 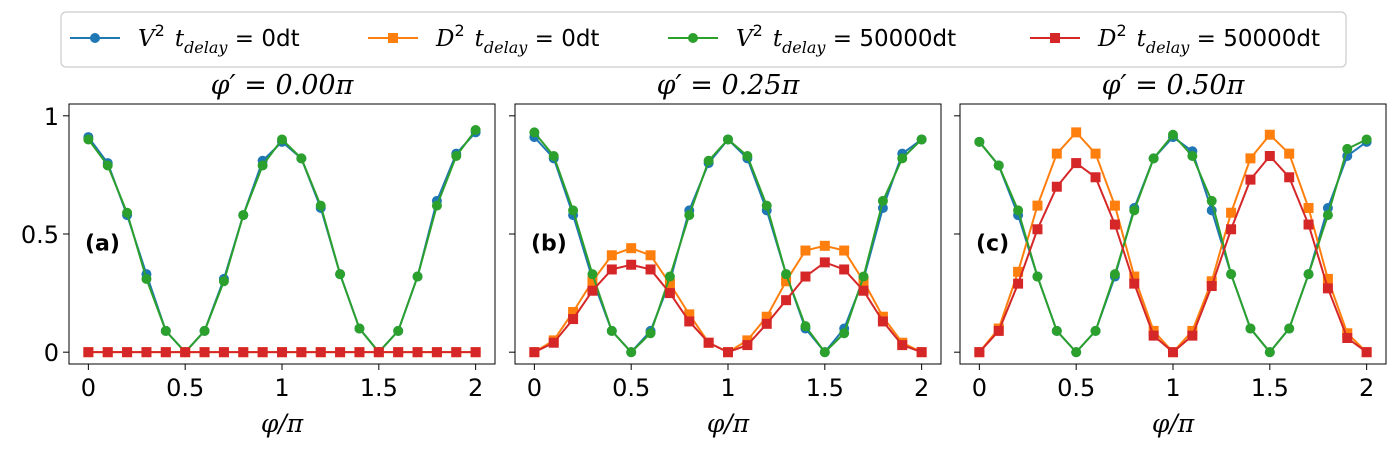 I want to click on legend-entry-D2_50000: D2 tdelay = 50000dt, so click(x=1175, y=39).